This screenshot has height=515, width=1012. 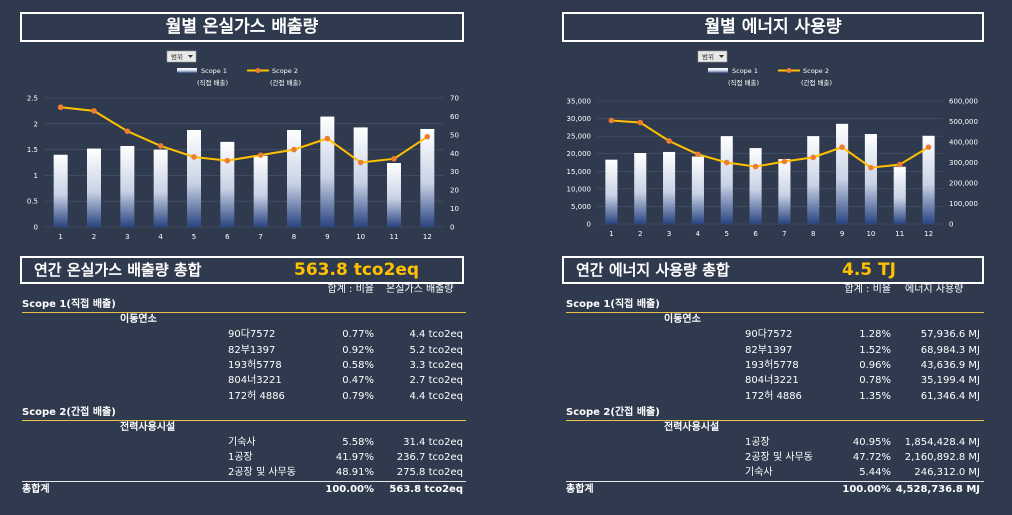 I want to click on x-tick-label: 6, so click(x=755, y=234).